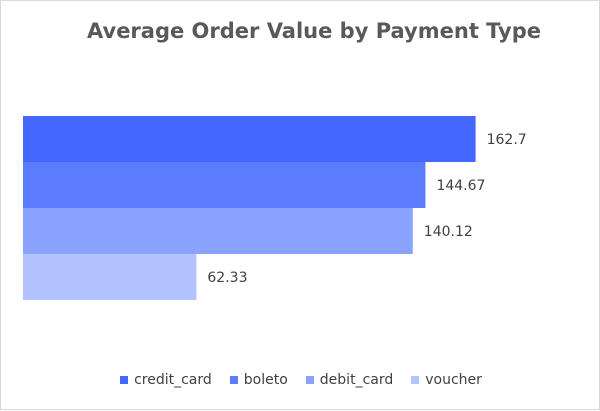  Describe the element at coordinates (110, 277) in the screenshot. I see `bar-voucher` at that location.